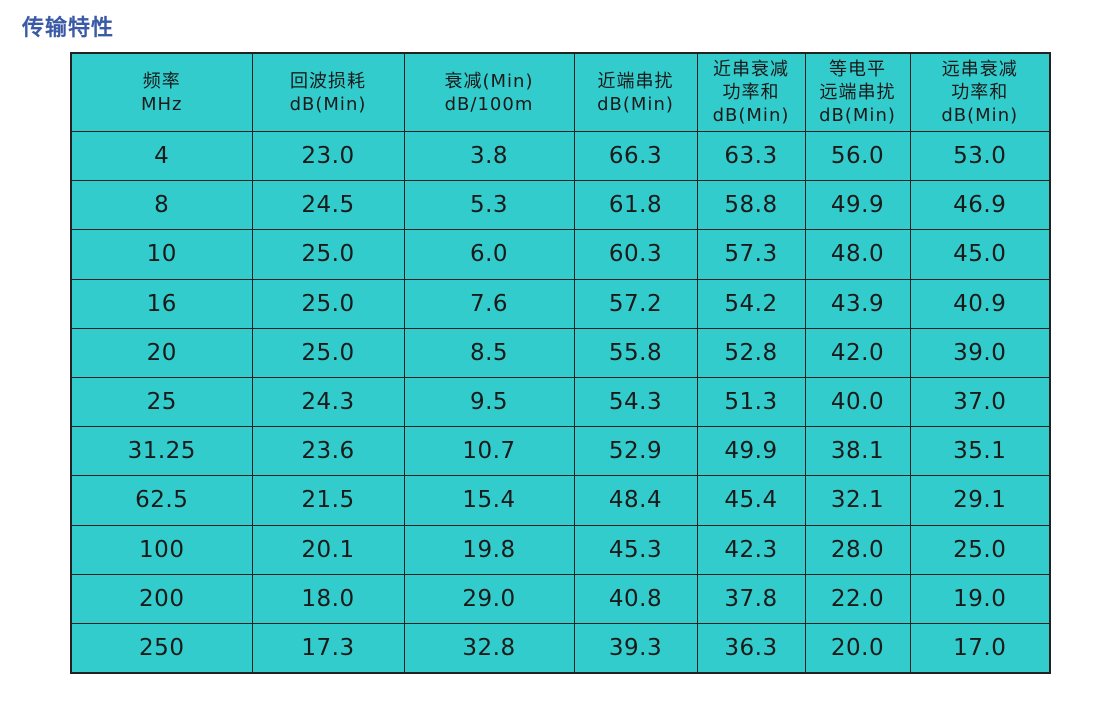 Image resolution: width=1102 pixels, height=711 pixels. I want to click on table-cell: 55.8, so click(635, 352).